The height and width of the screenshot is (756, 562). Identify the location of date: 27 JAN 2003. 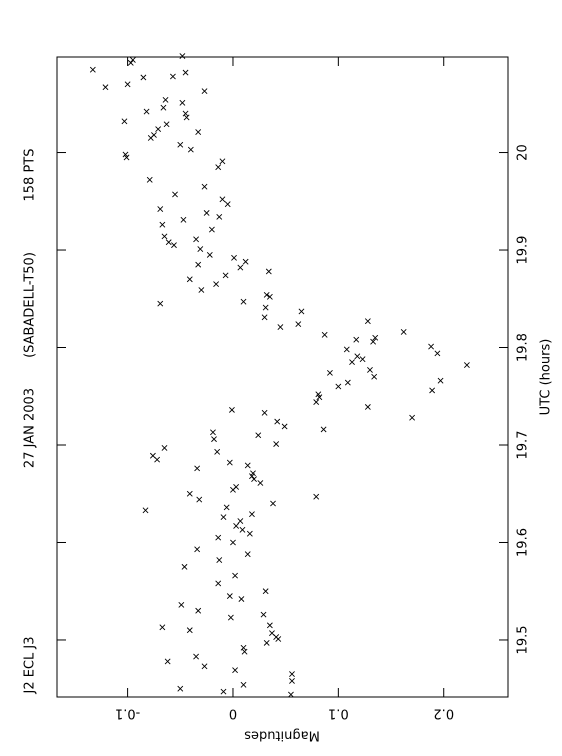
(30, 428).